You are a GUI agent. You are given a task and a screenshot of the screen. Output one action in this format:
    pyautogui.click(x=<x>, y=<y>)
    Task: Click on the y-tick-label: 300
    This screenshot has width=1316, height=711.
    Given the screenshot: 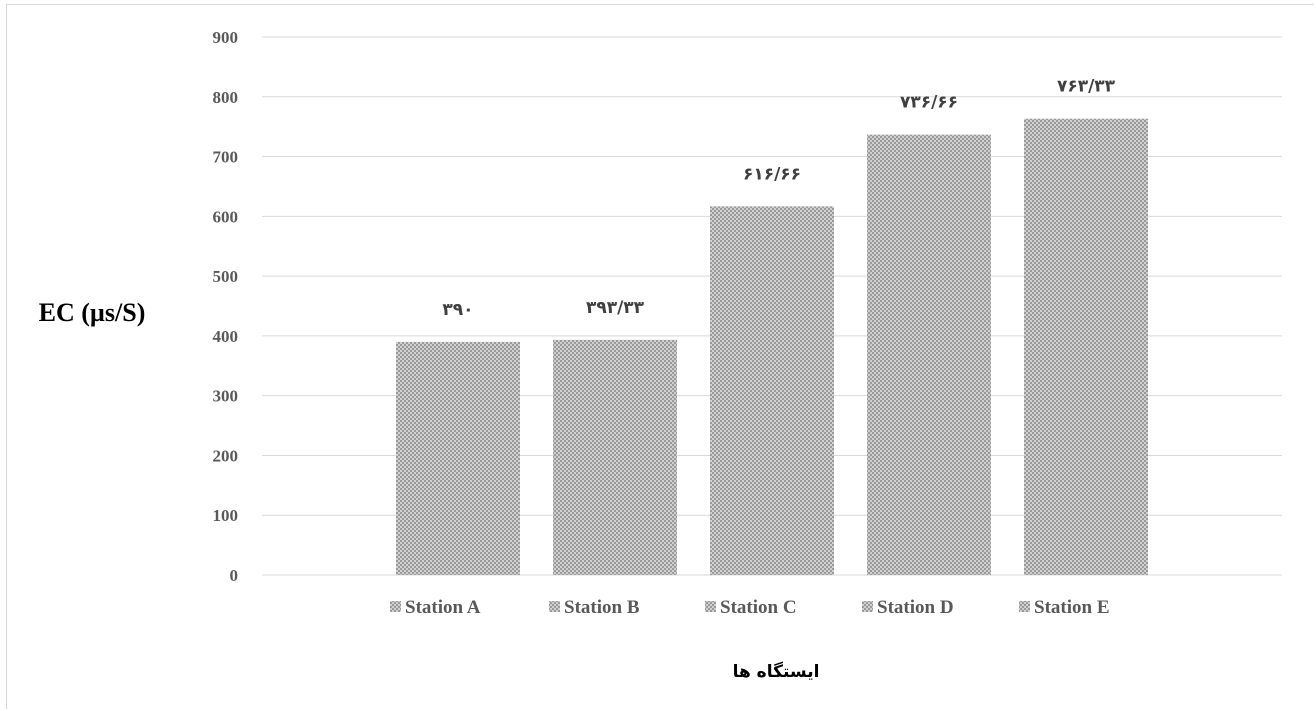 What is the action you would take?
    pyautogui.click(x=226, y=396)
    